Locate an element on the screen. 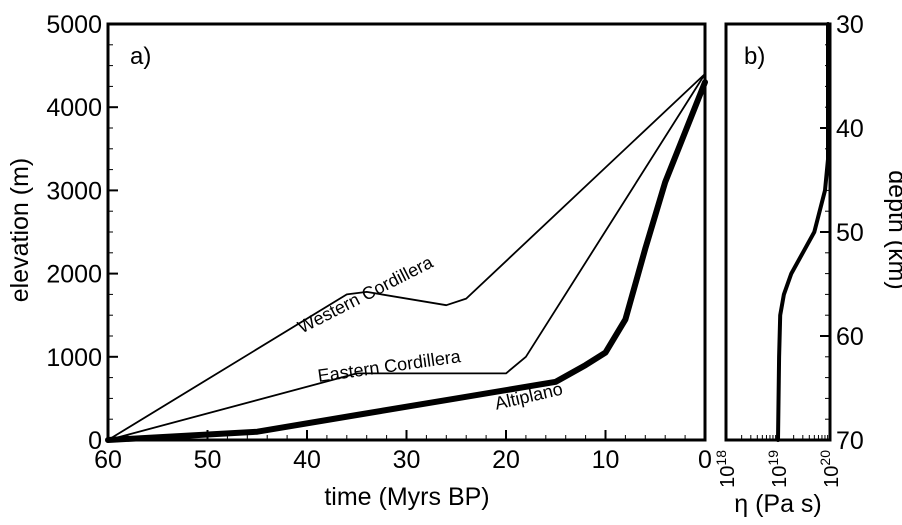  x-tick-label: 40 is located at coordinates (307, 460).